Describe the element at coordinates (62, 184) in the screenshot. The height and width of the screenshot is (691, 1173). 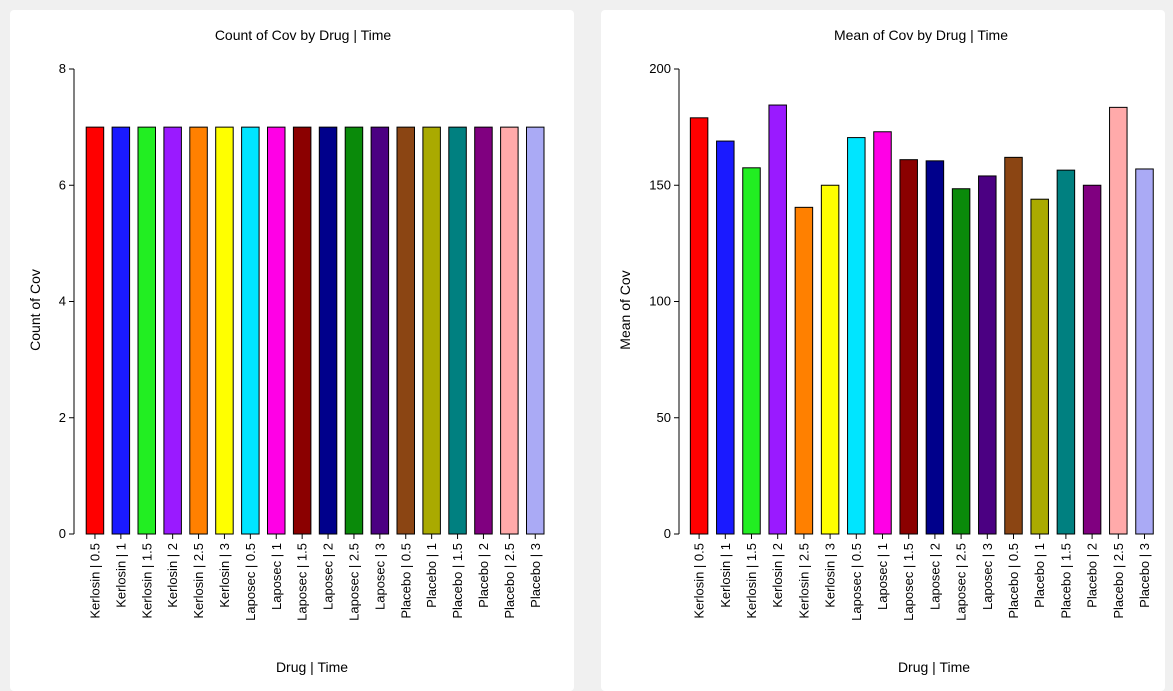
I see `y-tick-label: 6` at that location.